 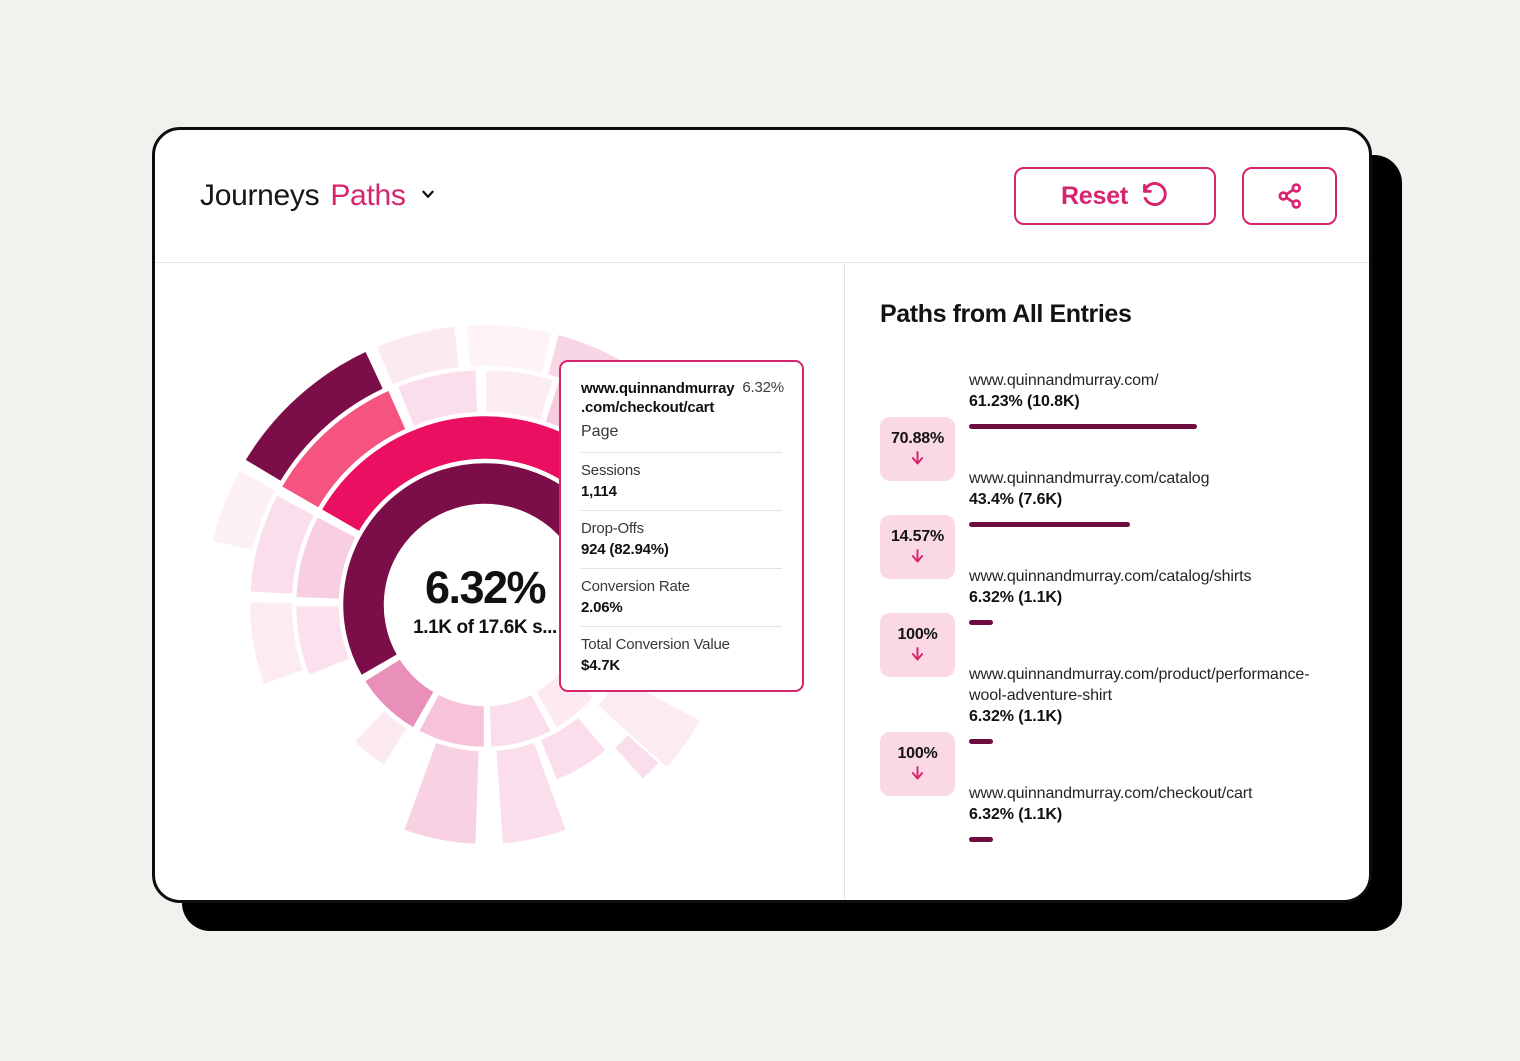 What do you see at coordinates (658, 398) in the screenshot?
I see `tooltip-page-url: www.quinnandmurray .com/checkout/cart` at bounding box center [658, 398].